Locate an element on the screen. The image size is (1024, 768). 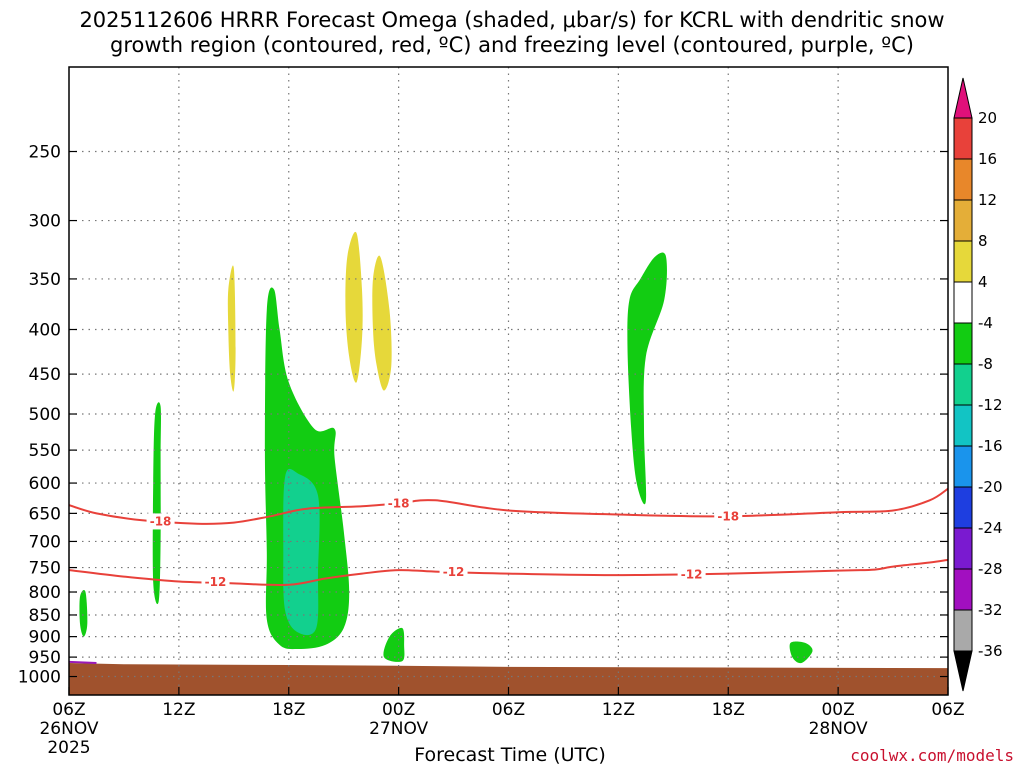
dgz-contour-label-0-0: -18 is located at coordinates (161, 521).